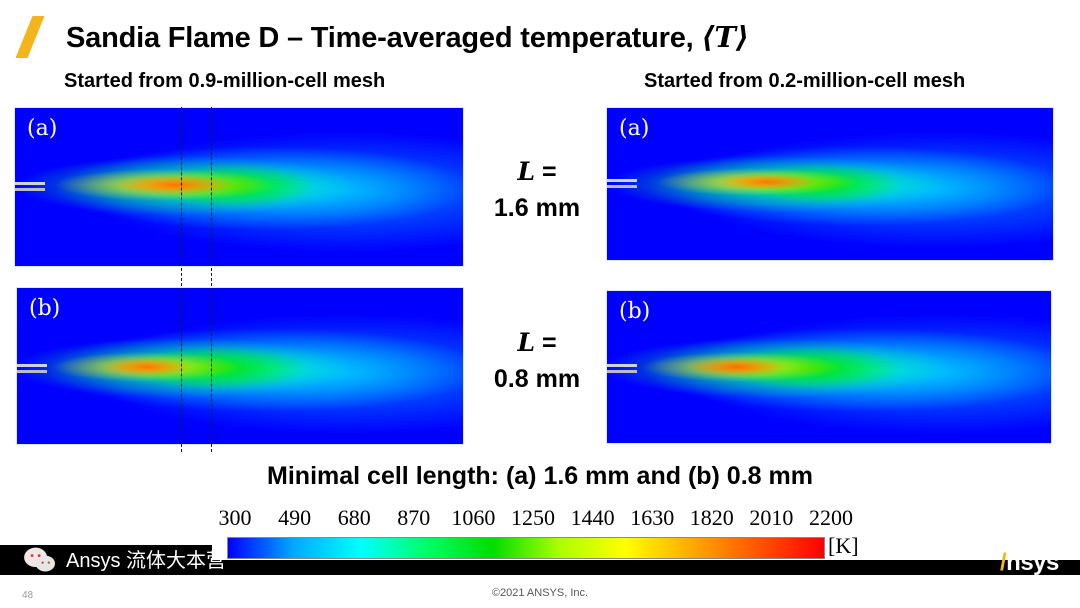  What do you see at coordinates (537, 208) in the screenshot?
I see `length-value: 1.6 mm` at bounding box center [537, 208].